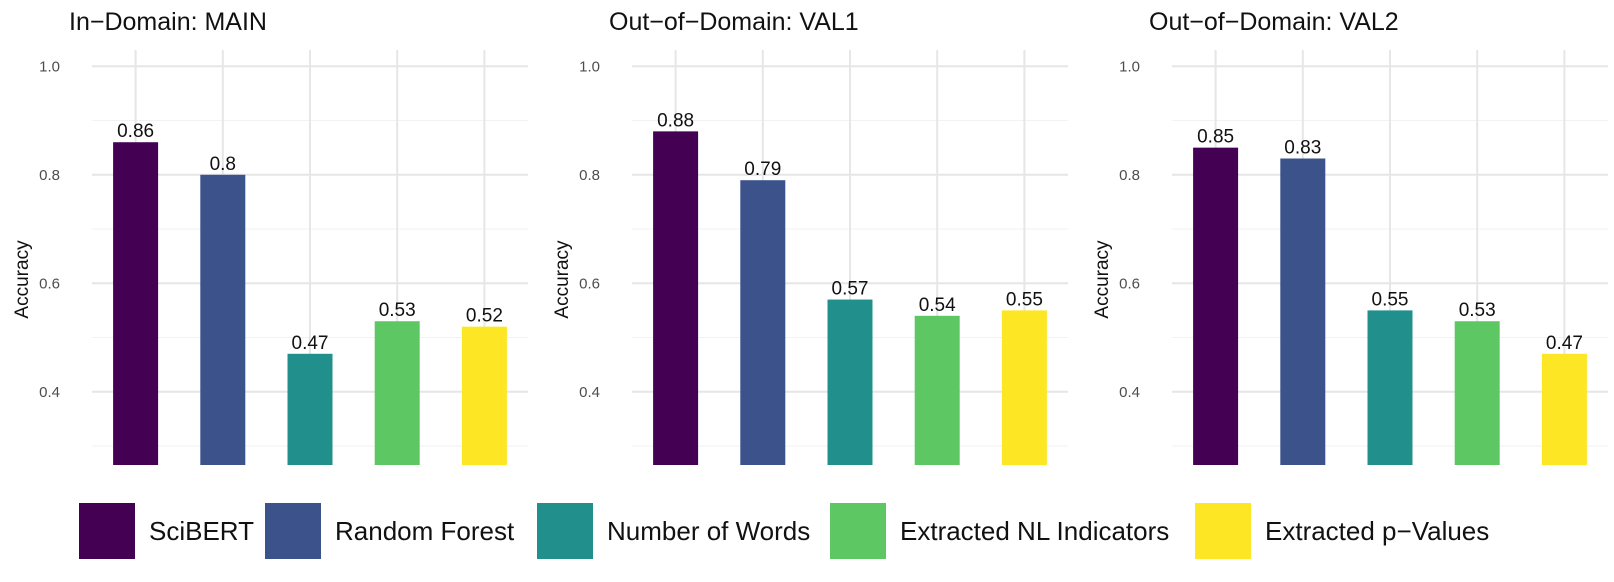  What do you see at coordinates (937, 305) in the screenshot?
I see `bar-value-label: 0.54` at bounding box center [937, 305].